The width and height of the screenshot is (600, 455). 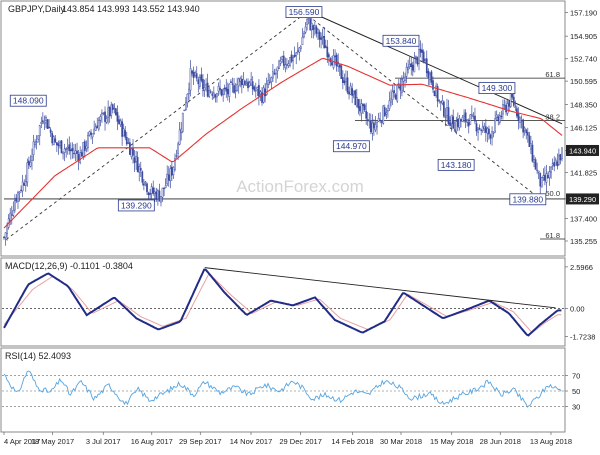 I want to click on rsi-panel-title: RSI(14) 52.4093, so click(x=38, y=356).